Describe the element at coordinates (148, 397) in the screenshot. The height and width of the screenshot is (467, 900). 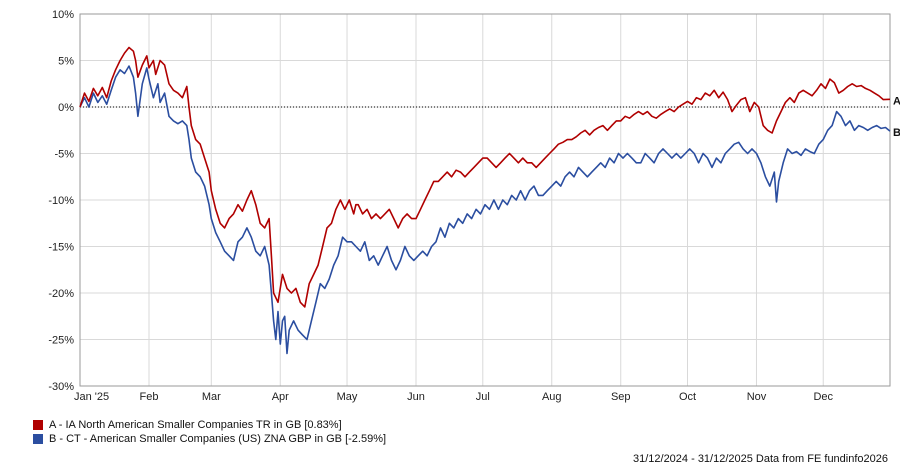
I see `x-tick-label: Feb` at that location.